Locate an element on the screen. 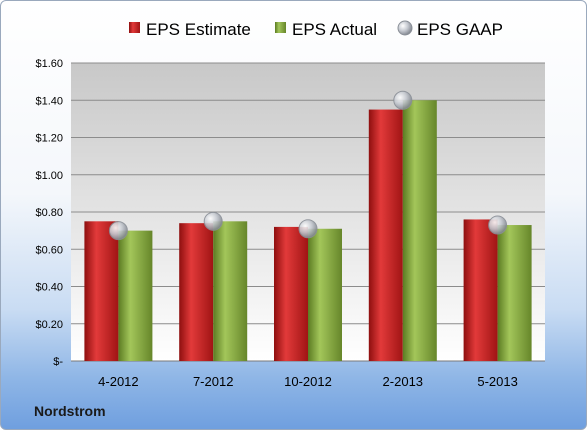 This screenshot has height=430, width=587. x-tick-label: 2-2013 is located at coordinates (403, 381).